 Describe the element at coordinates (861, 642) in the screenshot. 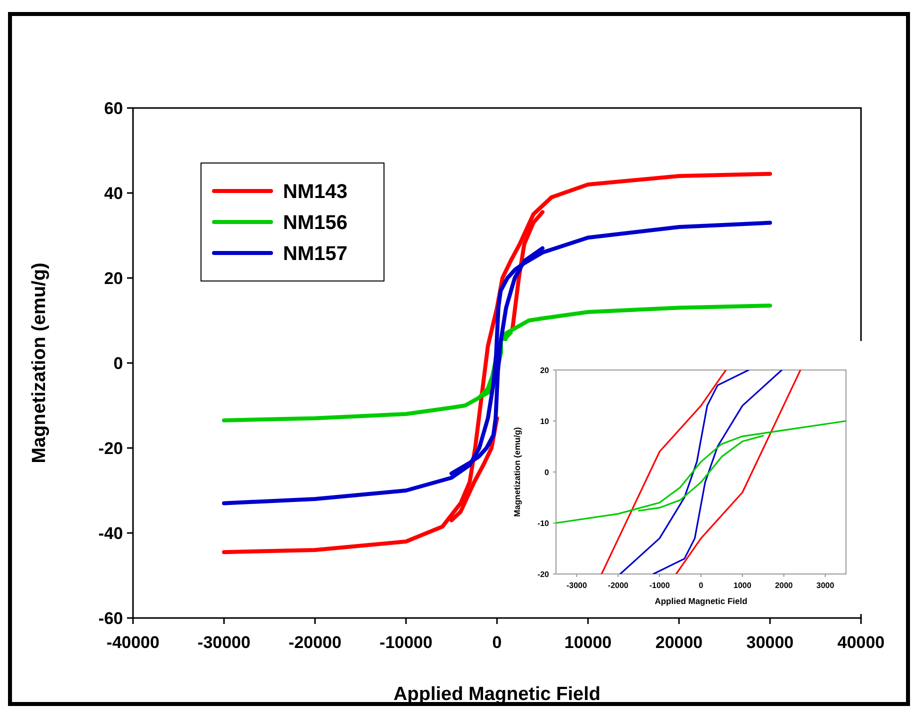

I see `x-tick-label: 40000` at that location.